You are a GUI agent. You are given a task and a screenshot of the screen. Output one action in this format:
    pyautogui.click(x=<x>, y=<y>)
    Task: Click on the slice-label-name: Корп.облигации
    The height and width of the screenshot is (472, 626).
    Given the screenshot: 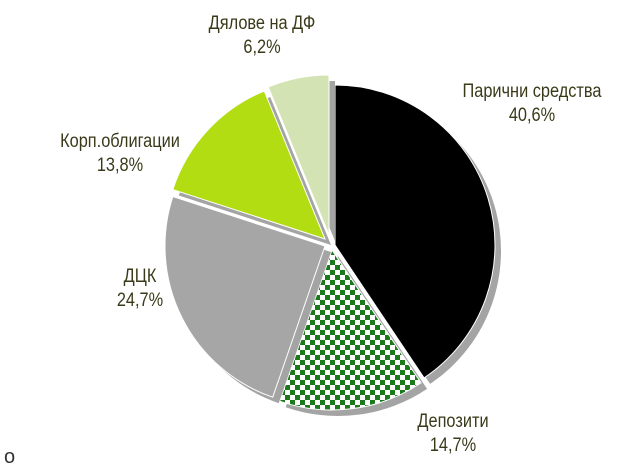 What is the action you would take?
    pyautogui.click(x=120, y=141)
    